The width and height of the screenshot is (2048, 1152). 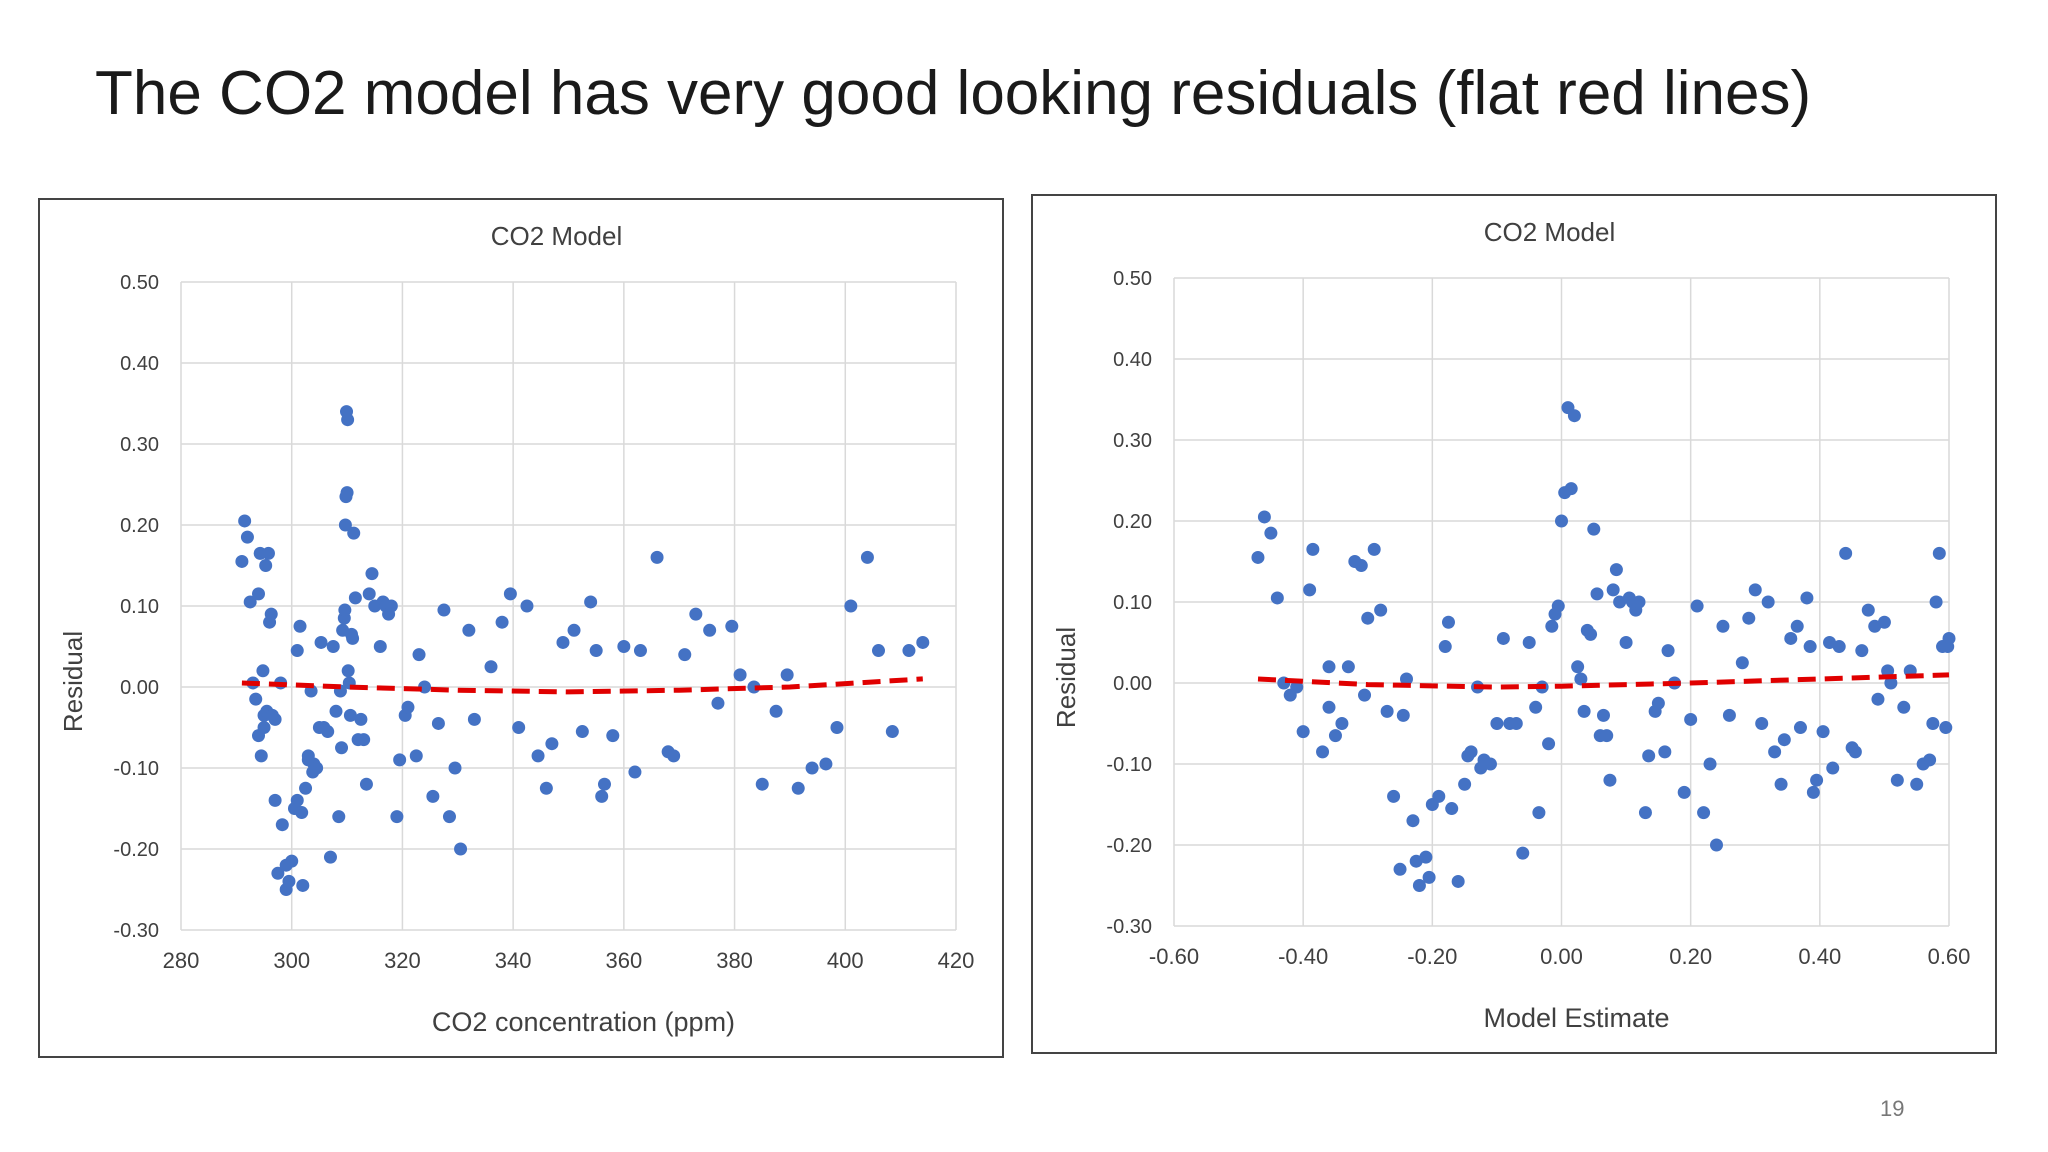 What do you see at coordinates (513, 960) in the screenshot?
I see `x-tick-label: 340` at bounding box center [513, 960].